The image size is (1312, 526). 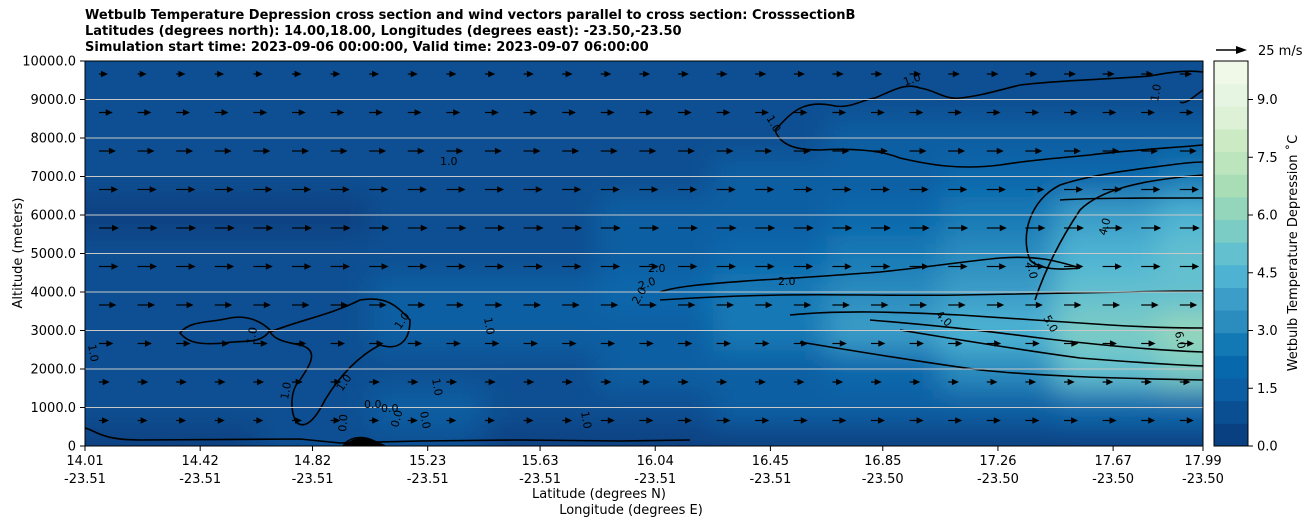 I want to click on terrain-hill-shape, so click(x=364, y=442).